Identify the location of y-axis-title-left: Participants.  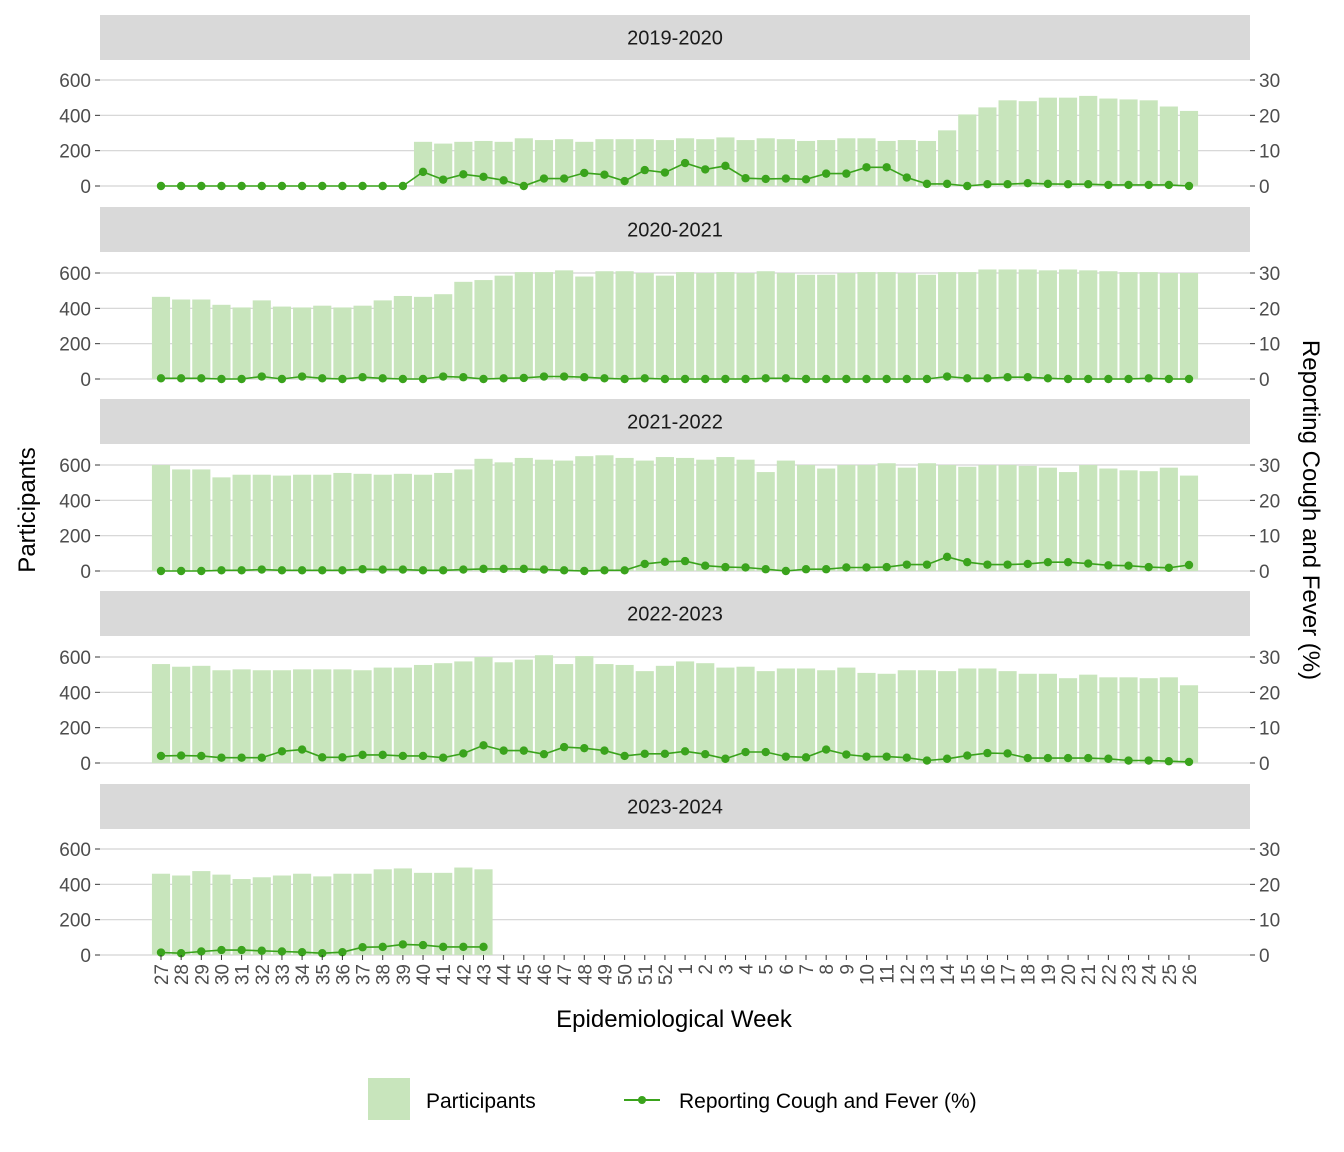
(27, 509).